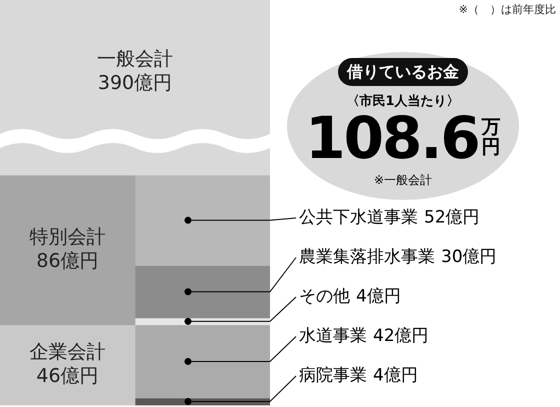 The width and height of the screenshot is (560, 407). Describe the element at coordinates (324, 296) in the screenshot. I see `text: その他` at that location.